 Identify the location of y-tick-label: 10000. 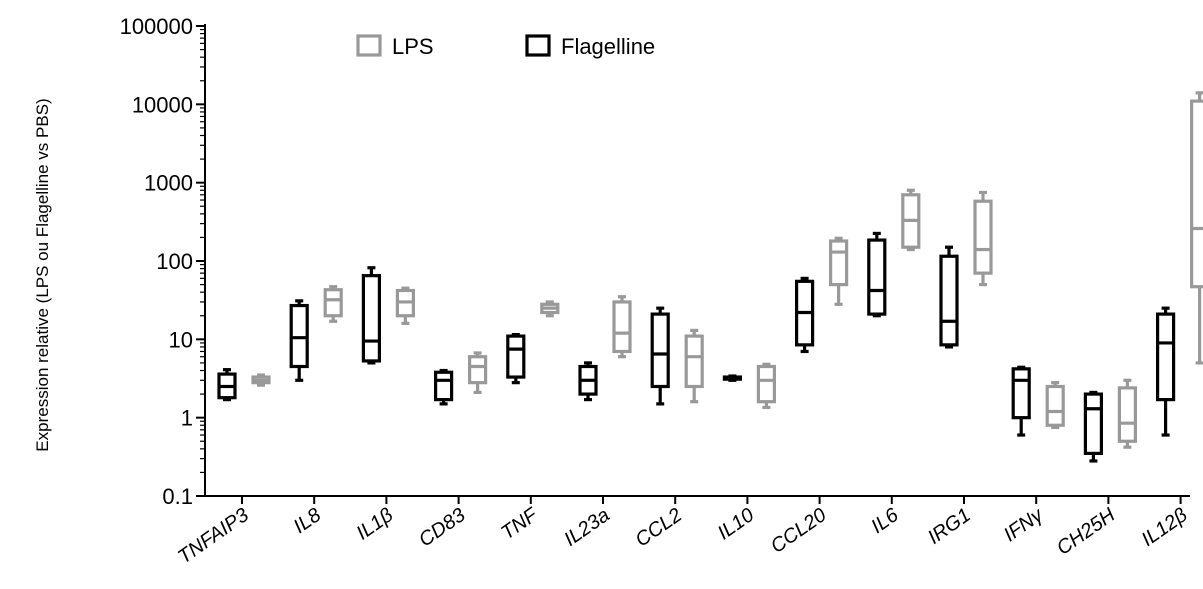
(162, 104).